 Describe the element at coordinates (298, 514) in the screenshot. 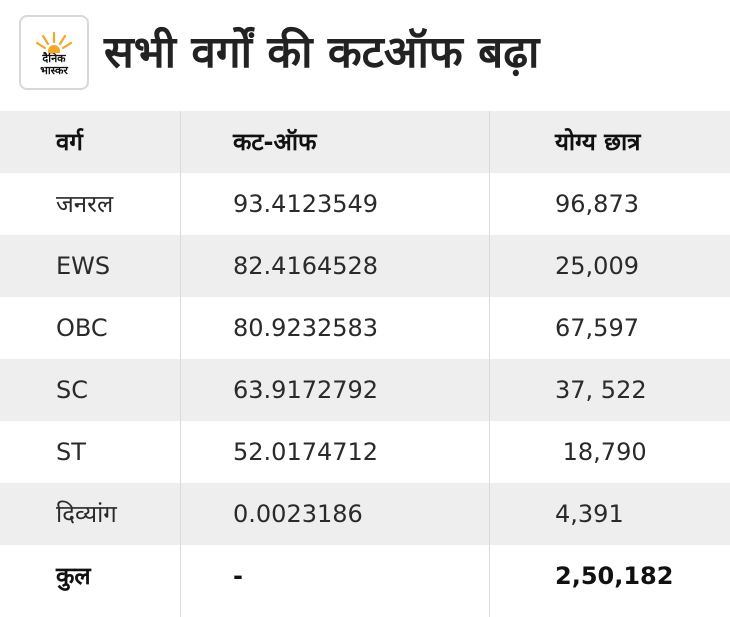

I see `cutoff-cell: 0.0023186` at that location.